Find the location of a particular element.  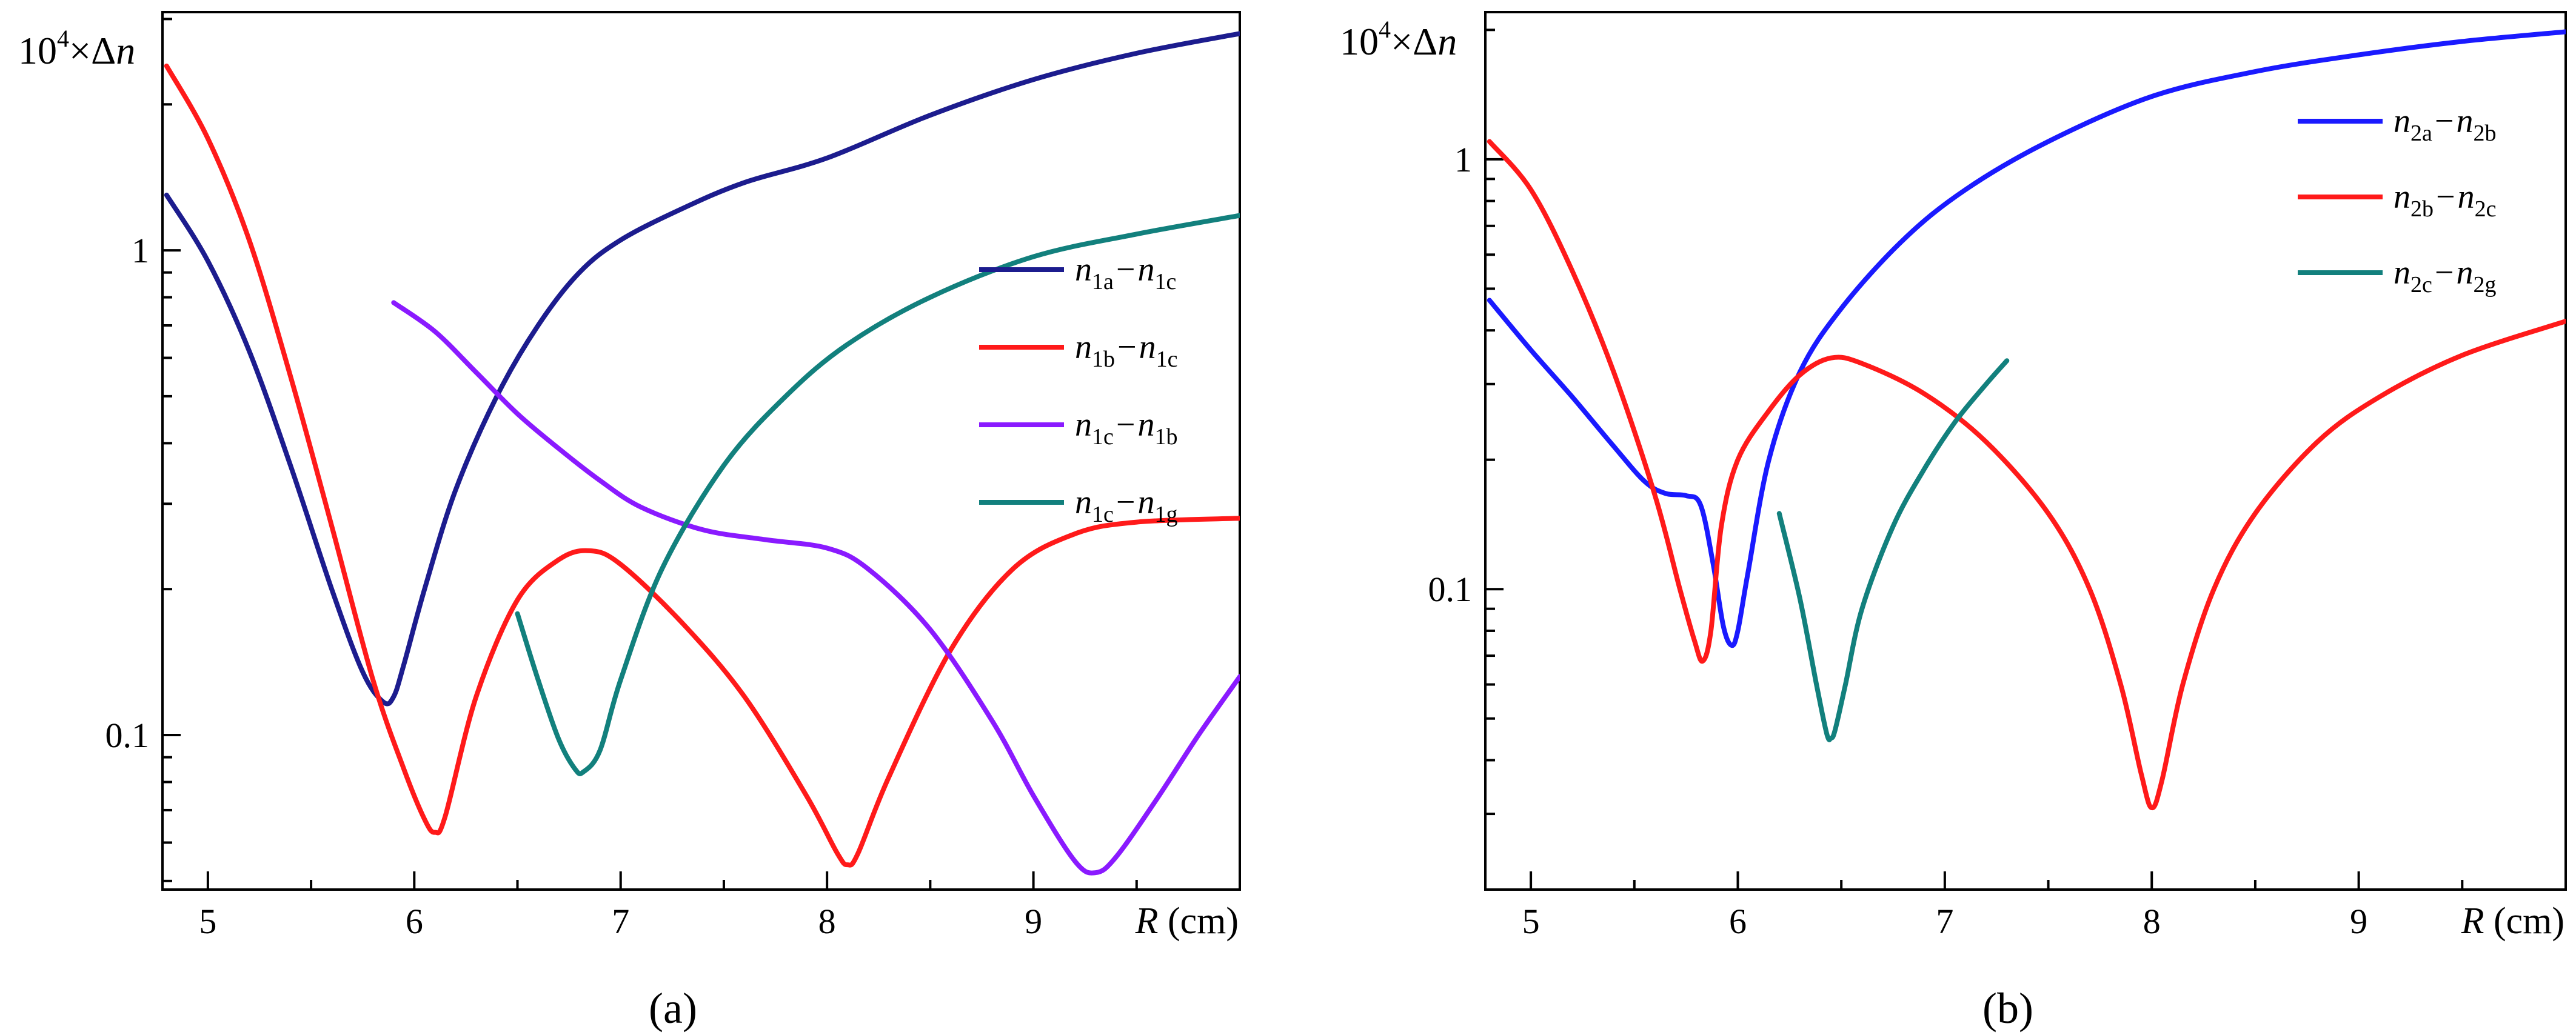

legend-label: n2b−n2c is located at coordinates (2445, 200).